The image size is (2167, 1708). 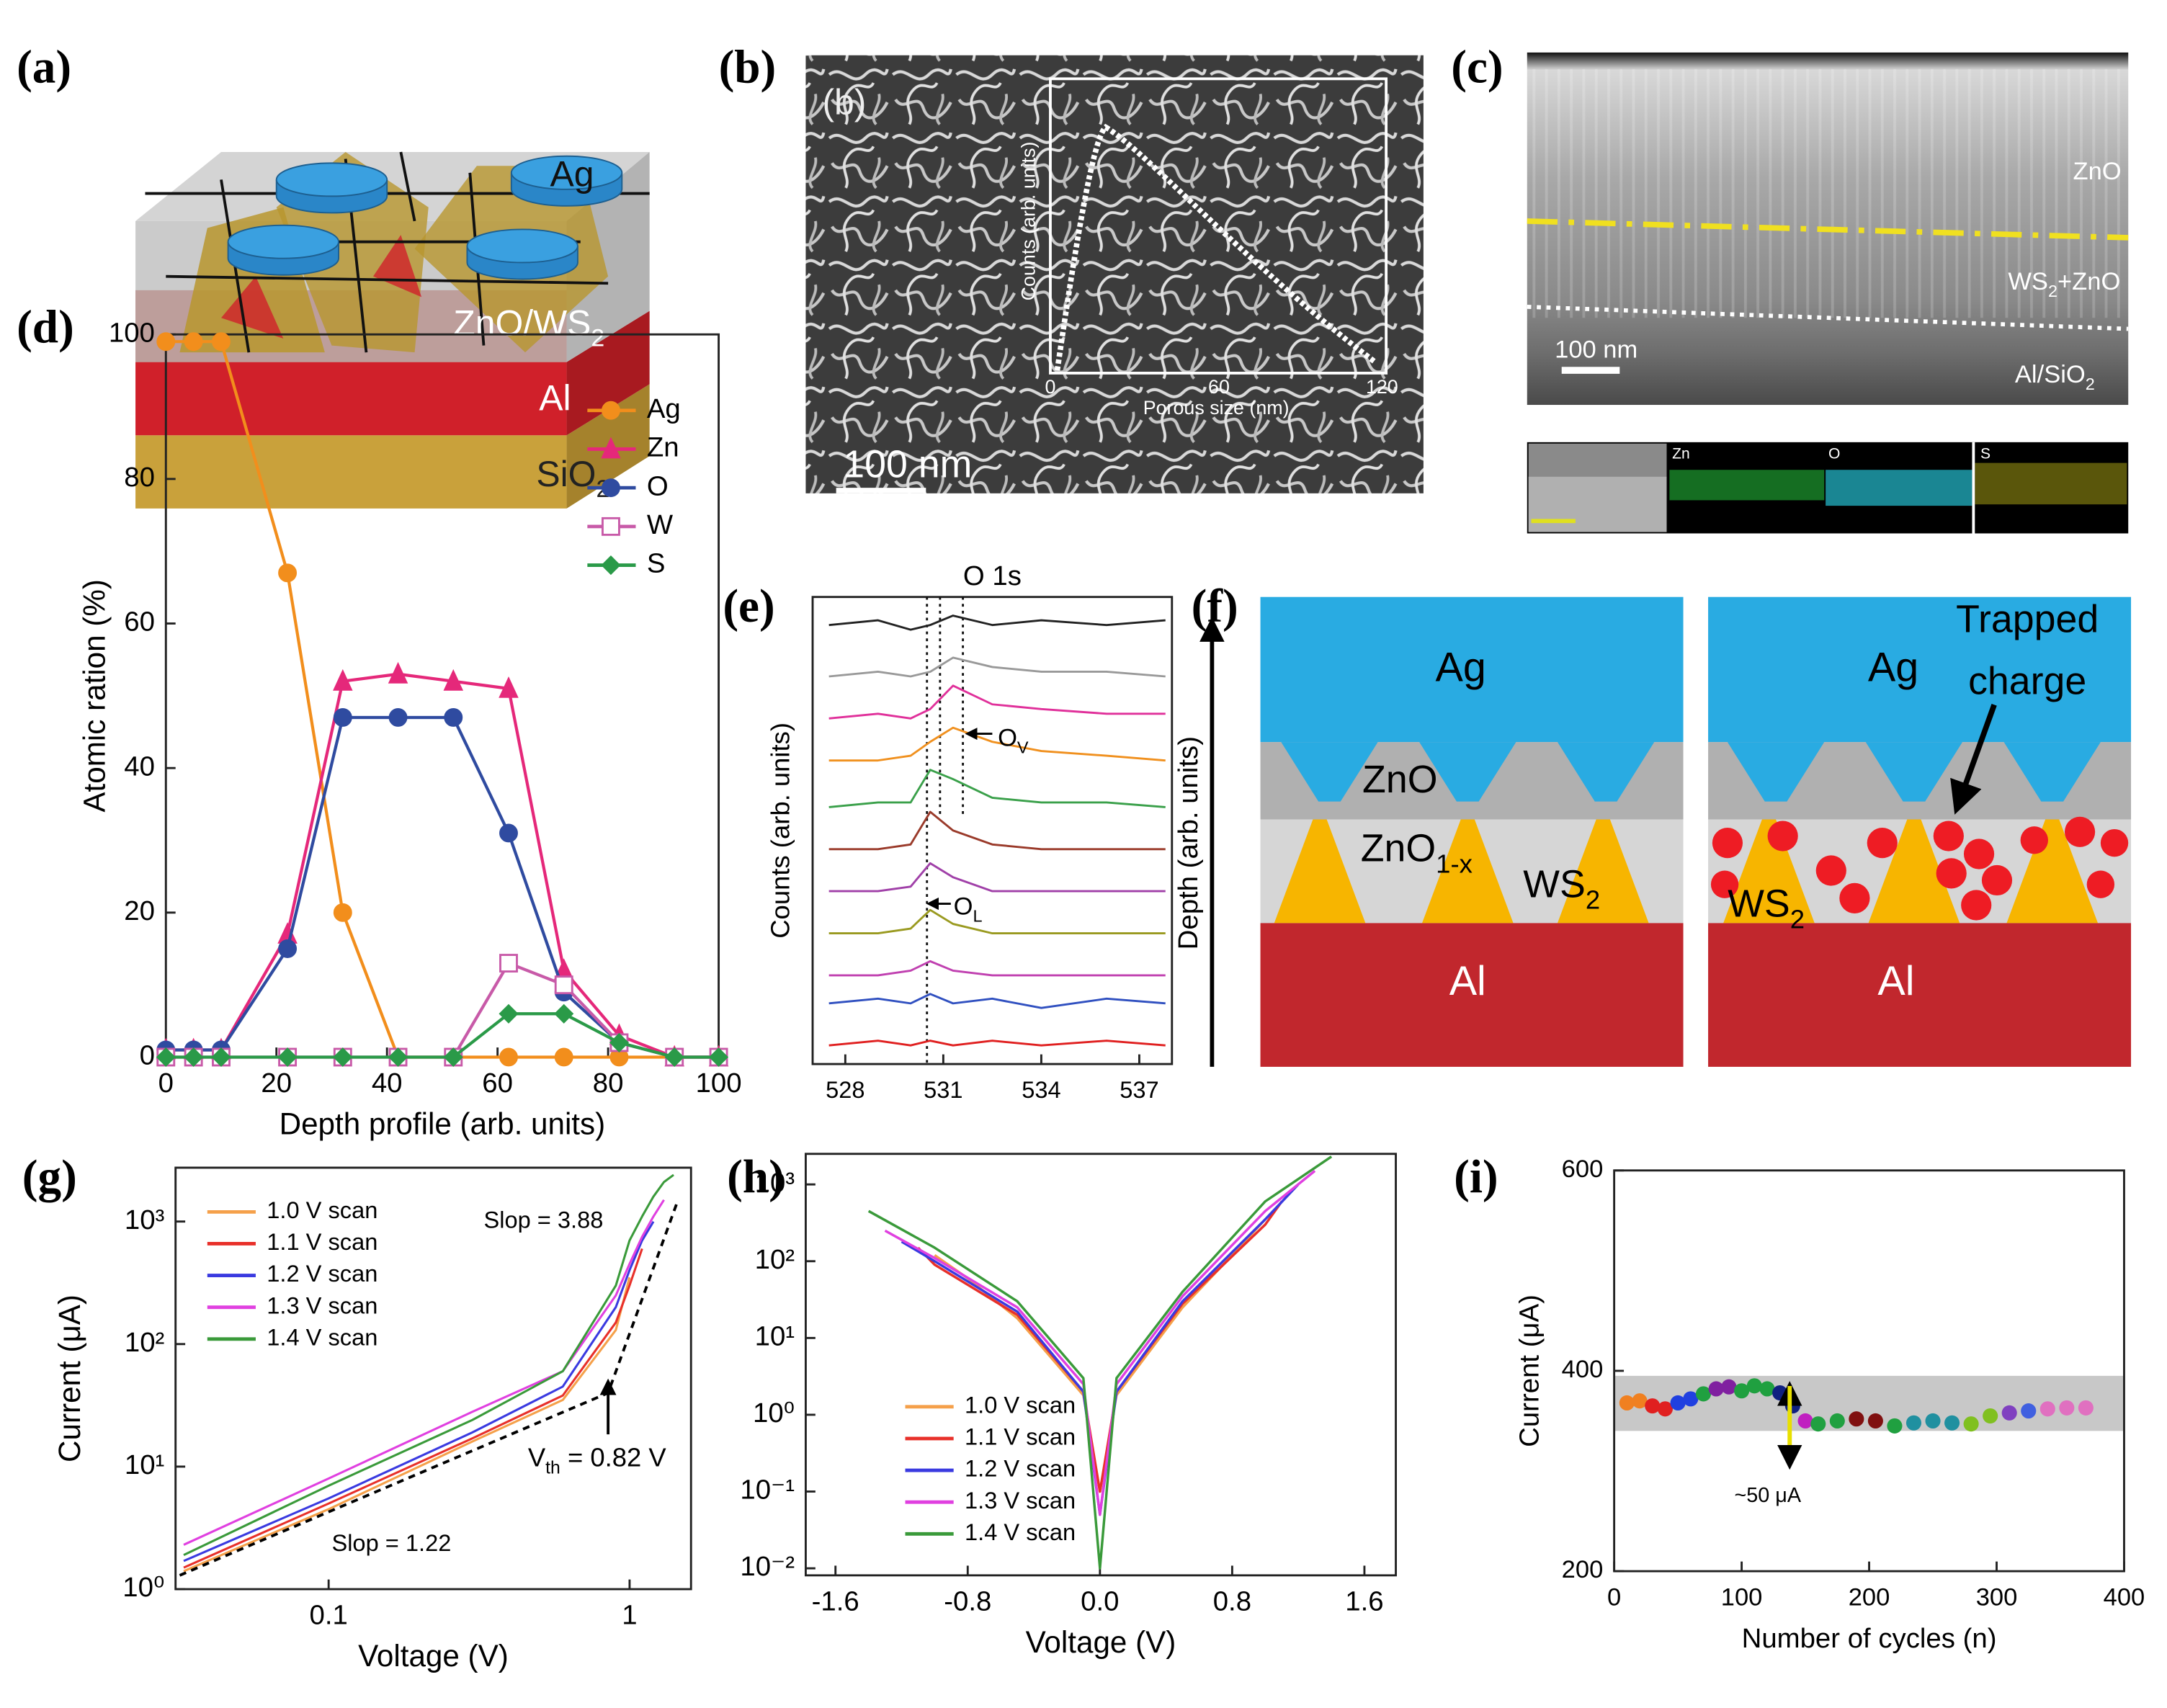 What do you see at coordinates (1398, 848) in the screenshot?
I see `text-part: ZnO` at bounding box center [1398, 848].